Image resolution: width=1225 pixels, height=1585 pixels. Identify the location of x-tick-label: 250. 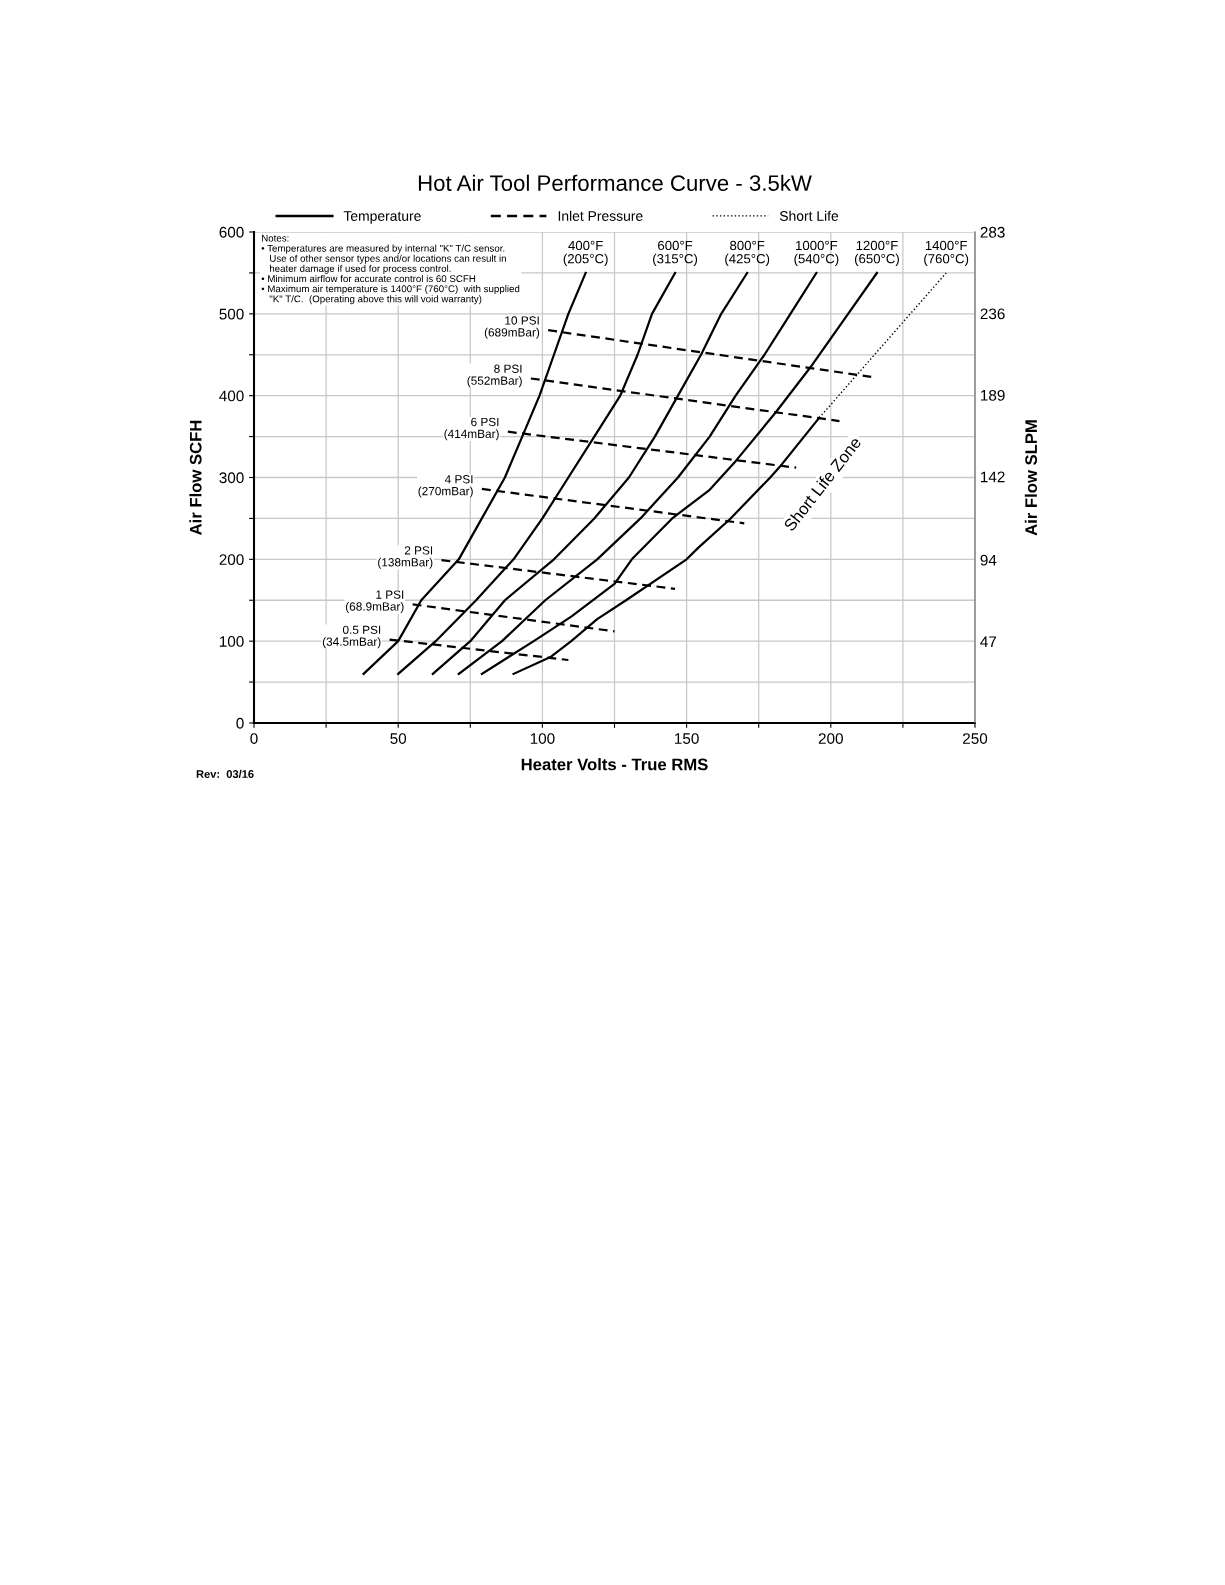
(975, 738).